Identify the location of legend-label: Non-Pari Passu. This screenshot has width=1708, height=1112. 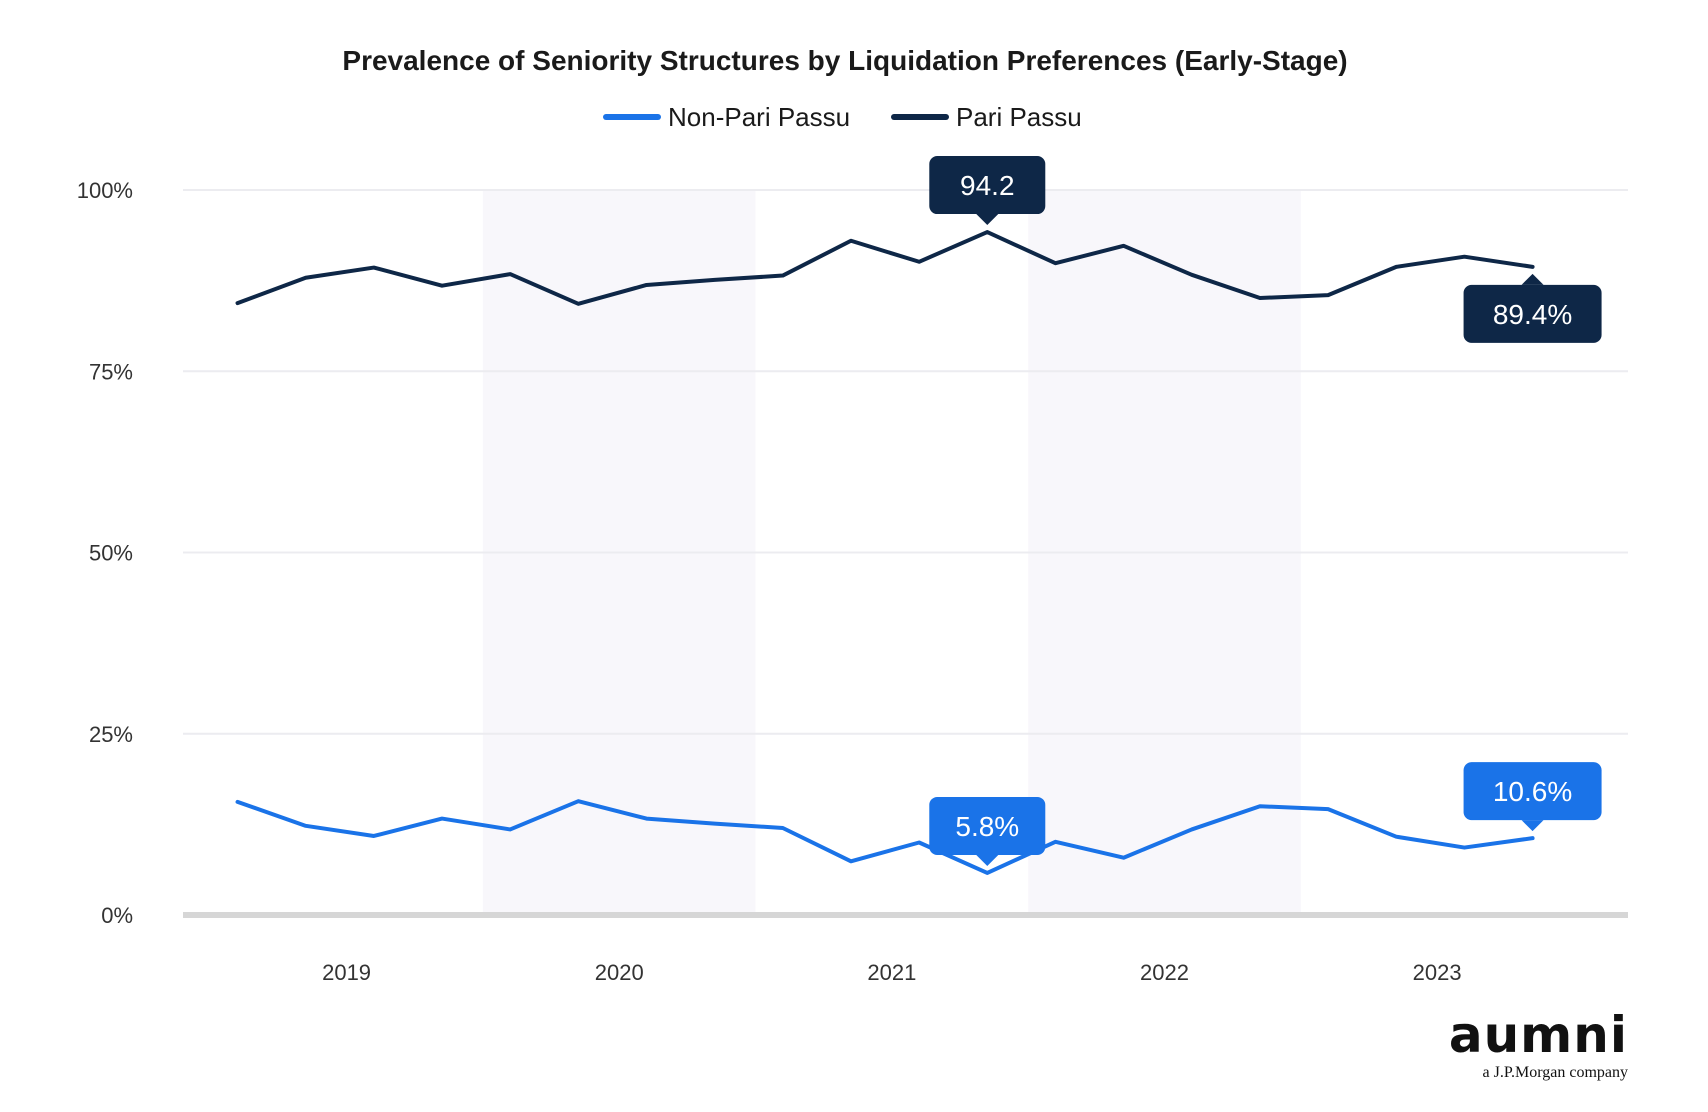
(759, 117).